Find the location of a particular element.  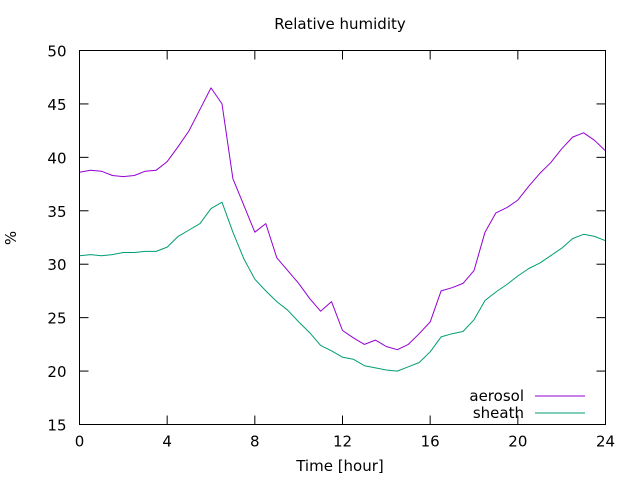

y-tick-label: 45 is located at coordinates (56, 105).